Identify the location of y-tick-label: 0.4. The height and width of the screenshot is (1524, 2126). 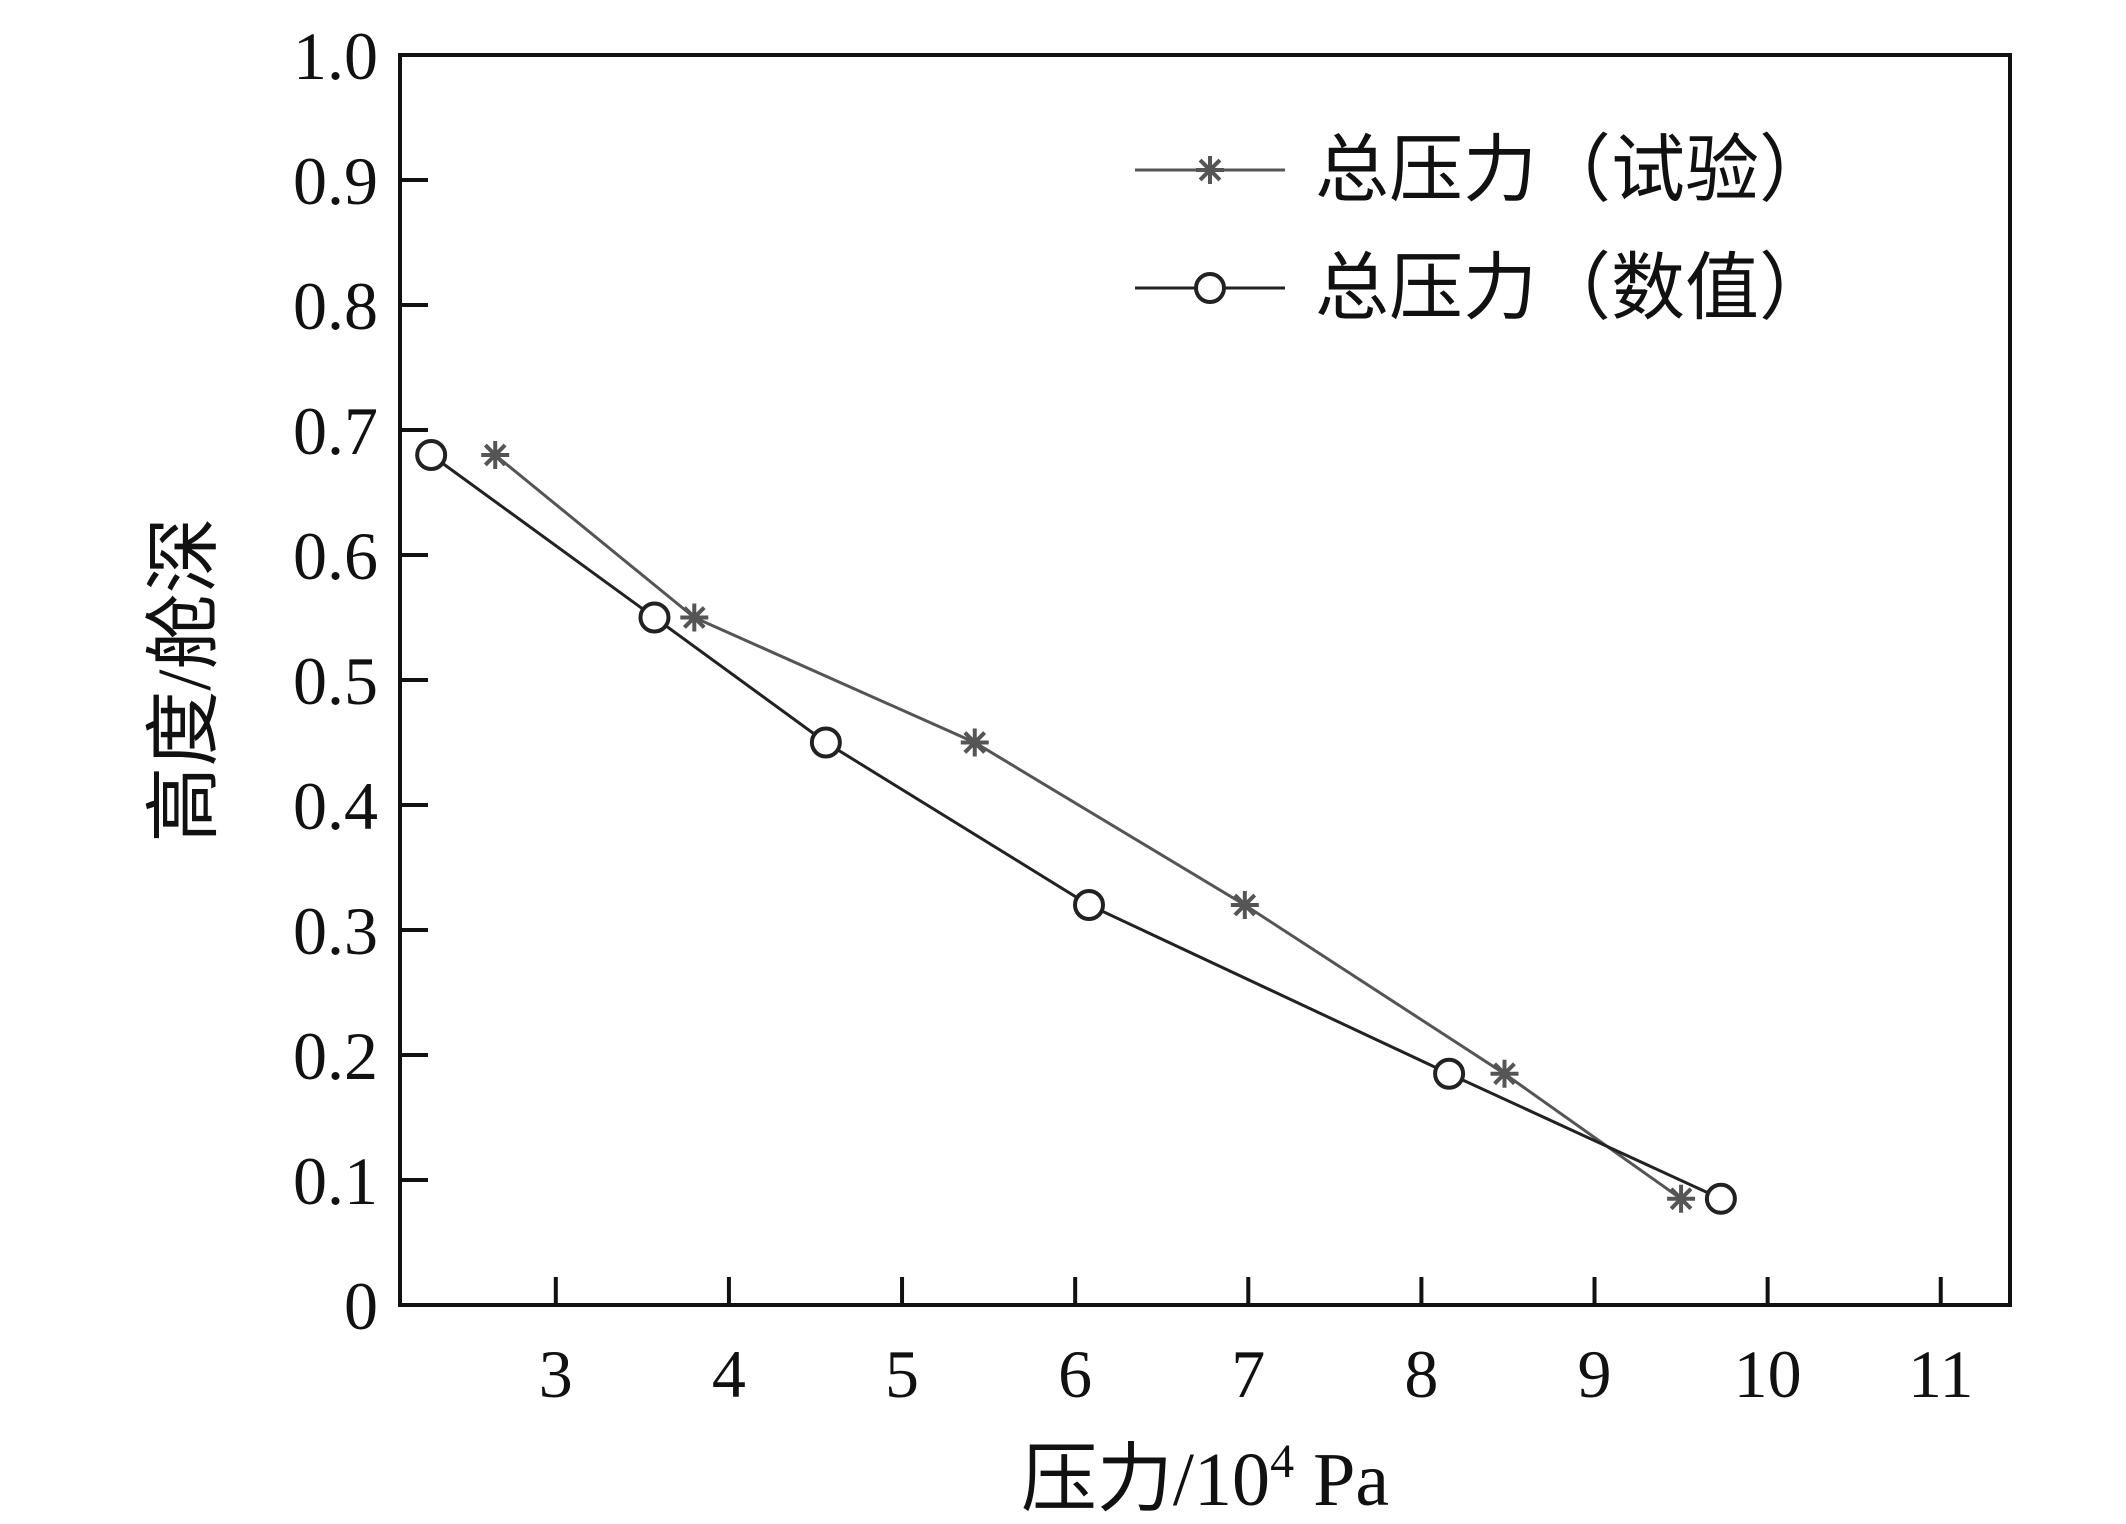
(335, 806).